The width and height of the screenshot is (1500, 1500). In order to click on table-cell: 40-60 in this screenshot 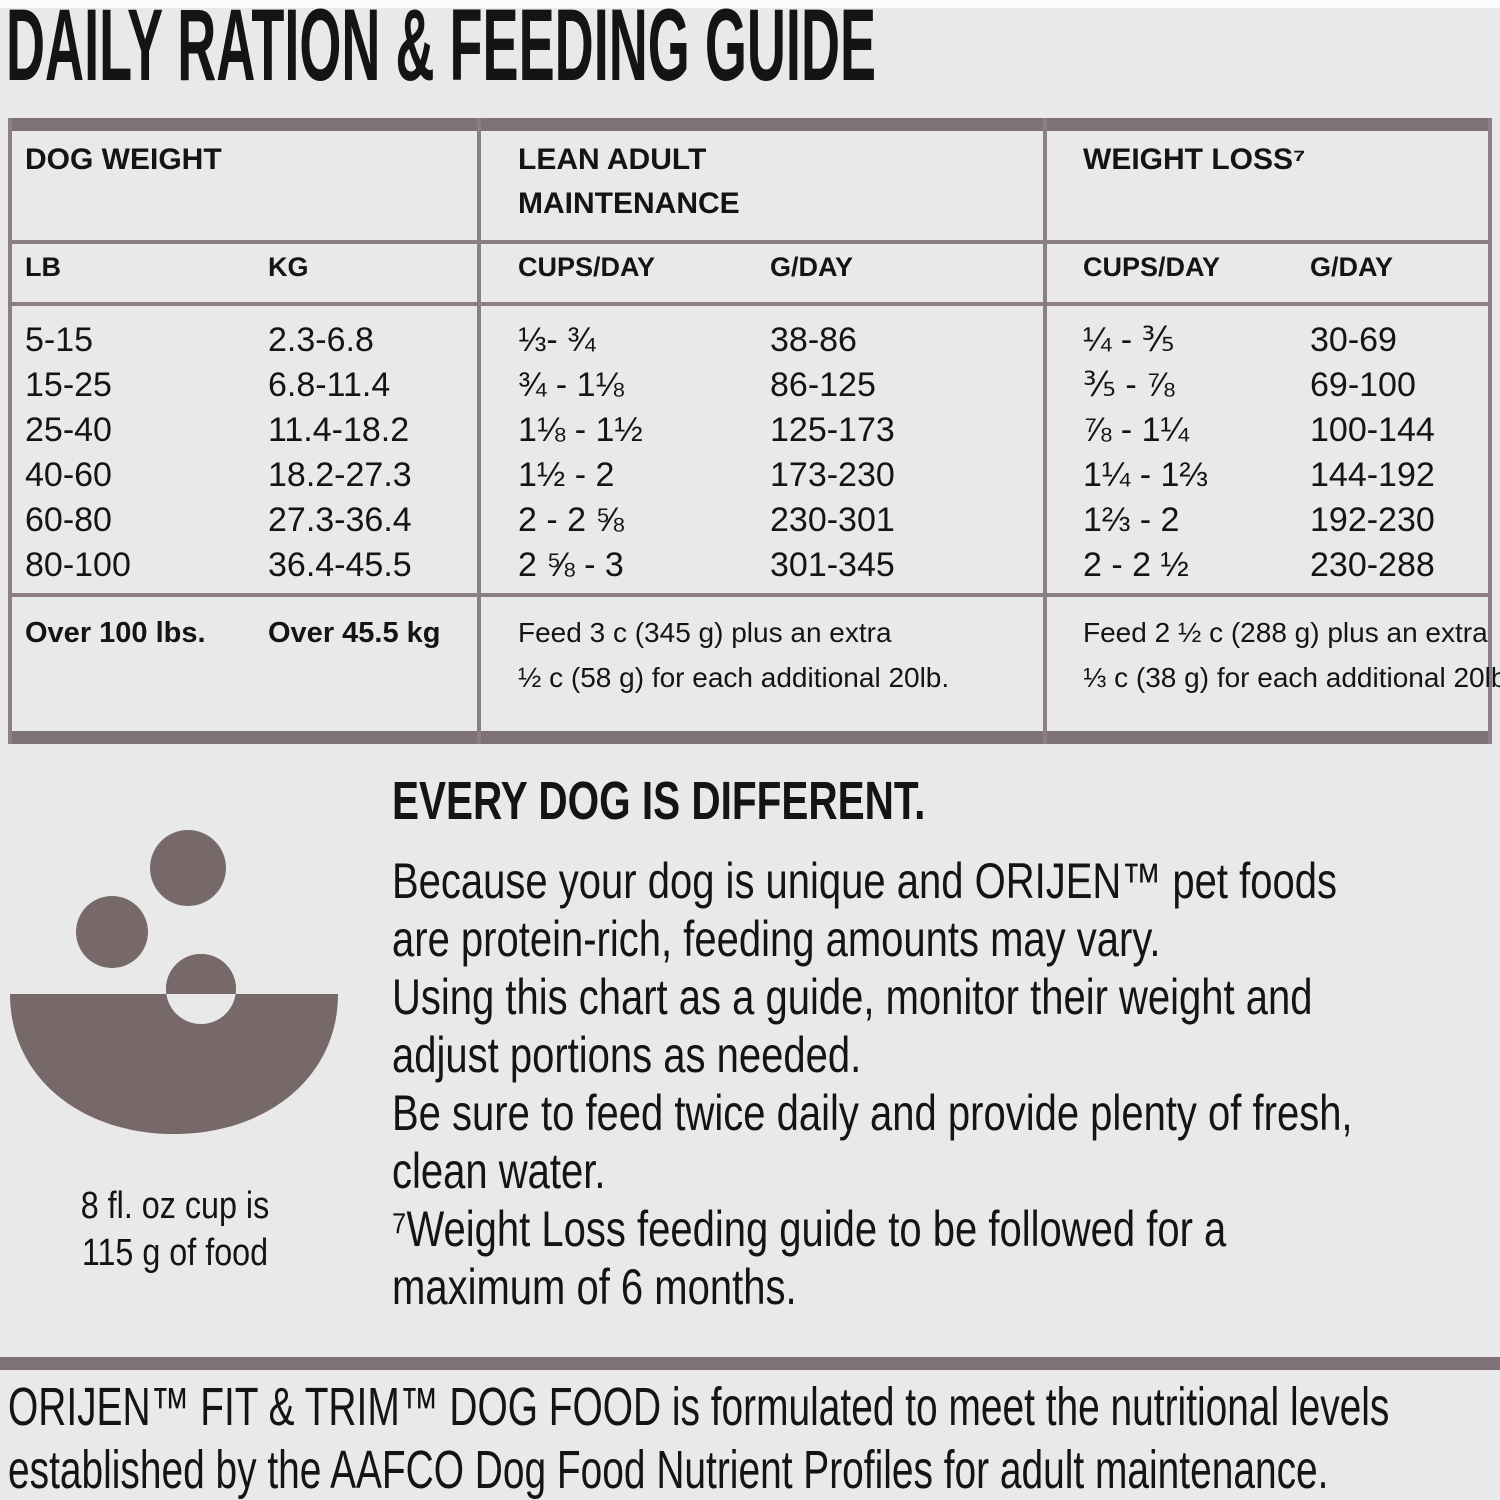, I will do `click(68, 475)`.